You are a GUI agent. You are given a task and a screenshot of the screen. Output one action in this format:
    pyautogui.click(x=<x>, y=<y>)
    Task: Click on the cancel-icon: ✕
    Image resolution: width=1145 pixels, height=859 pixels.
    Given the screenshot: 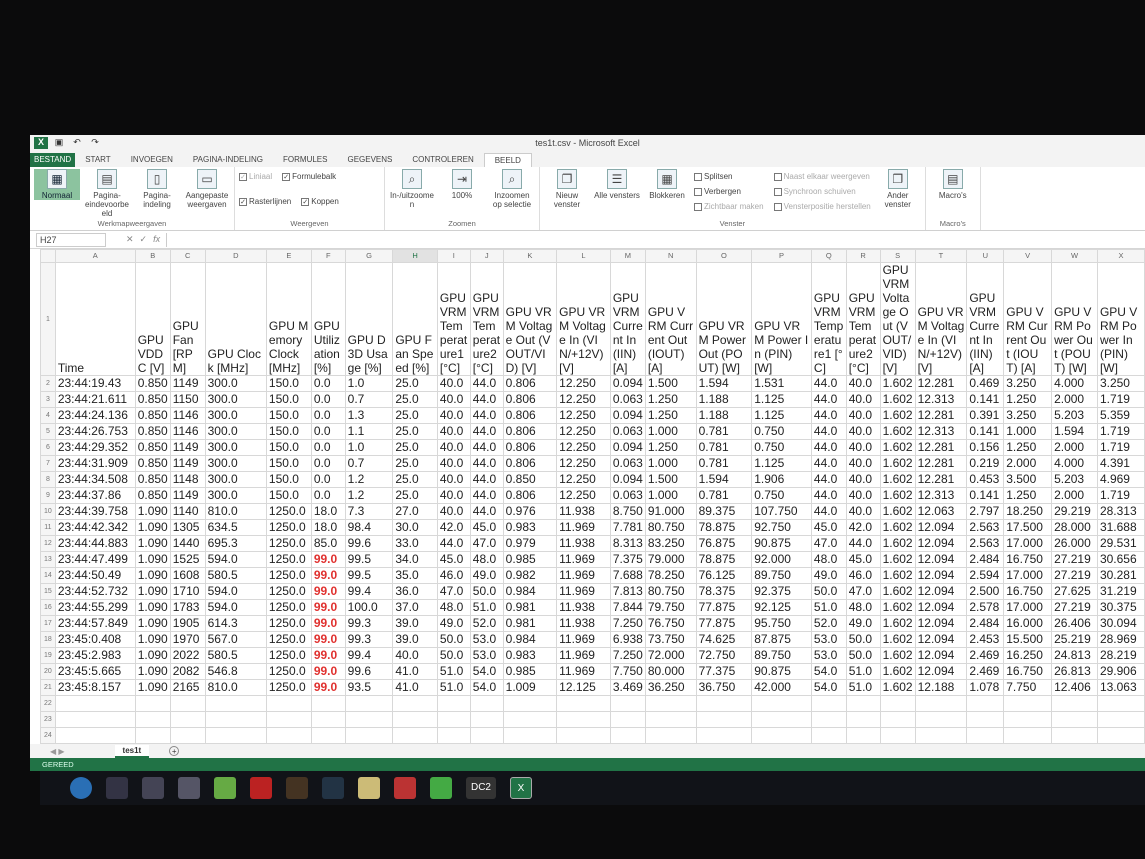 What is the action you would take?
    pyautogui.click(x=130, y=239)
    